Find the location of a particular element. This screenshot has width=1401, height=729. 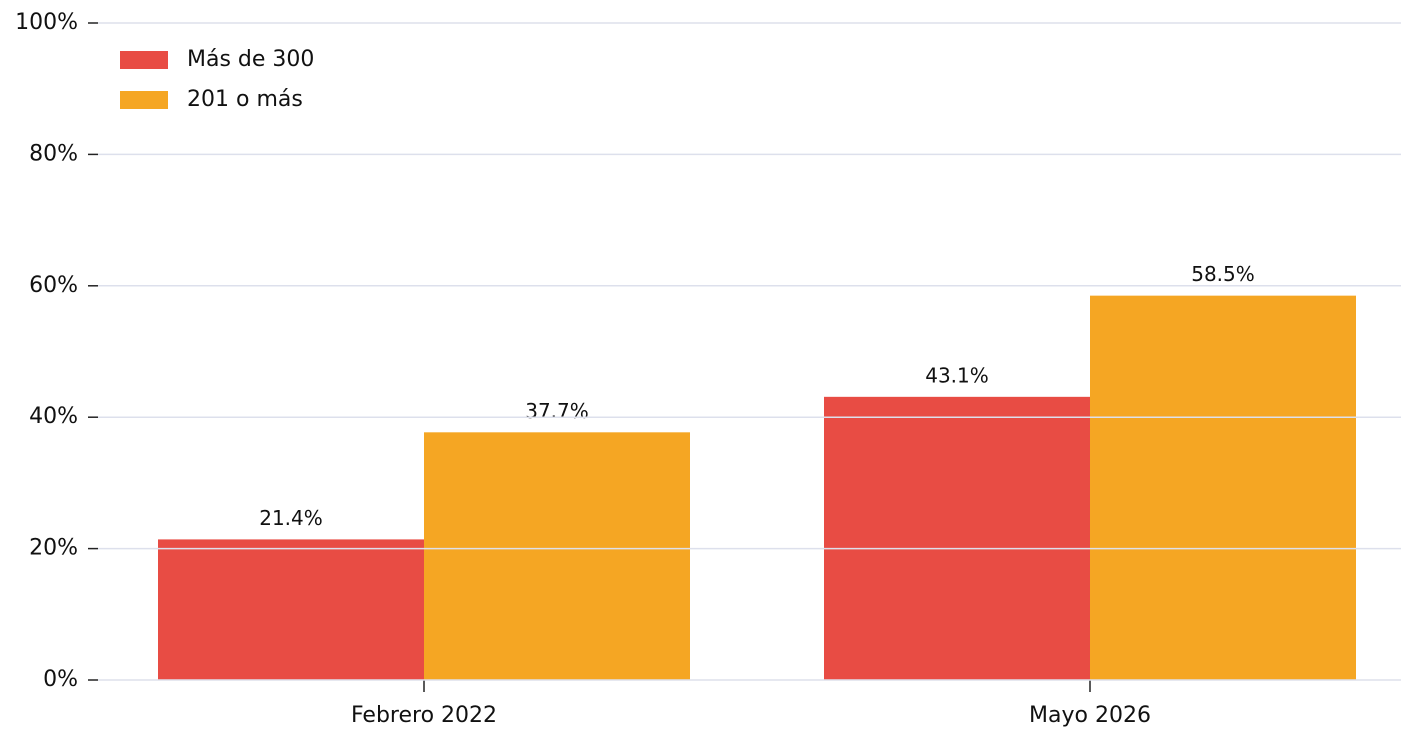

legend-label: Más de 300 is located at coordinates (250, 59).